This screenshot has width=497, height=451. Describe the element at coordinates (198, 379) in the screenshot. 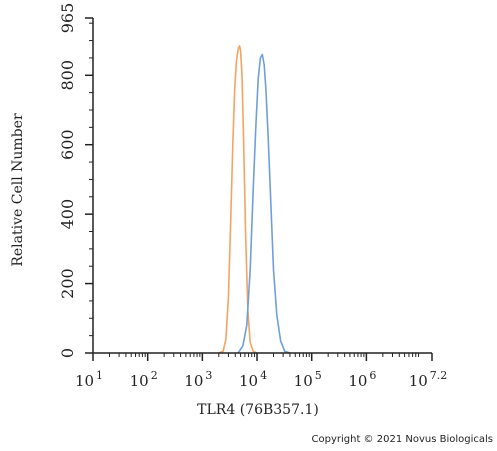

I see `x-tick-label: 10 3` at that location.